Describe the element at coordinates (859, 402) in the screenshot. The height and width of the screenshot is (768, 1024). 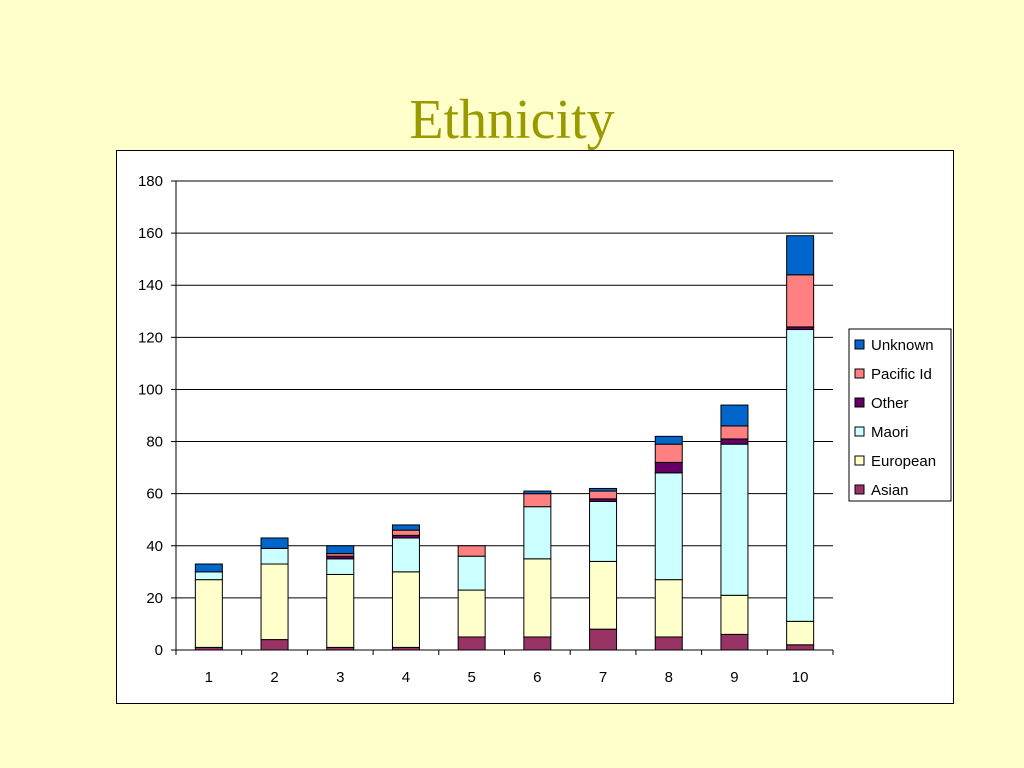
I see `legend-swatch-other` at that location.